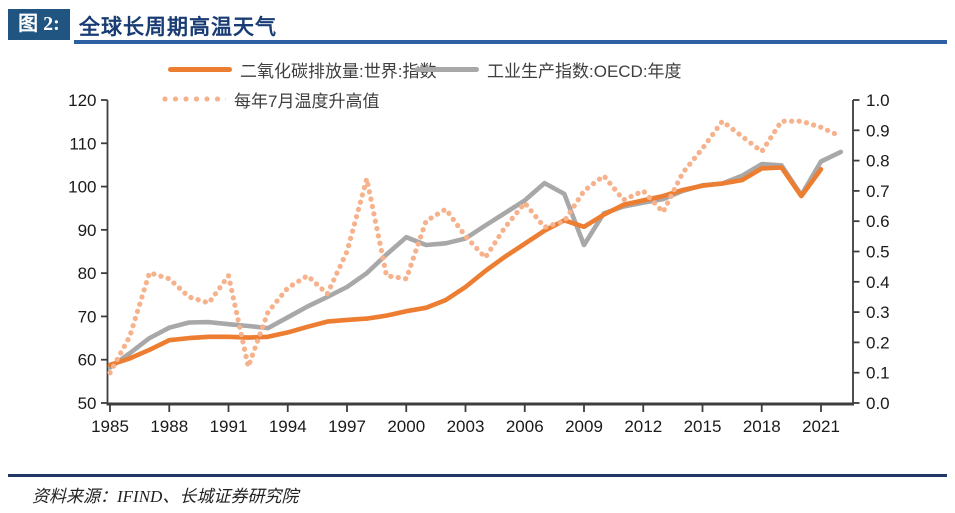  Describe the element at coordinates (169, 426) in the screenshot. I see `svg-text: 1988` at that location.